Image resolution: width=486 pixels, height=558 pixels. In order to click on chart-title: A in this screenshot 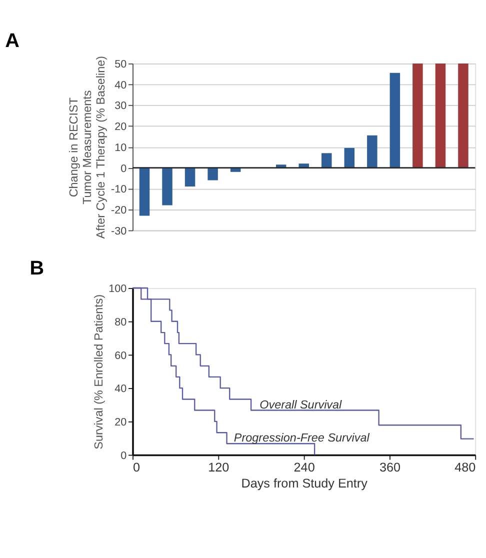, I will do `click(12, 41)`.